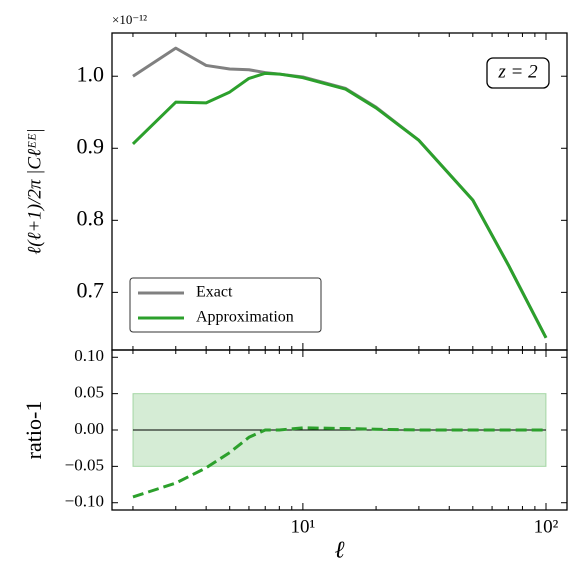 The image size is (585, 585). What do you see at coordinates (303, 526) in the screenshot?
I see `x-tick-label: 10¹` at bounding box center [303, 526].